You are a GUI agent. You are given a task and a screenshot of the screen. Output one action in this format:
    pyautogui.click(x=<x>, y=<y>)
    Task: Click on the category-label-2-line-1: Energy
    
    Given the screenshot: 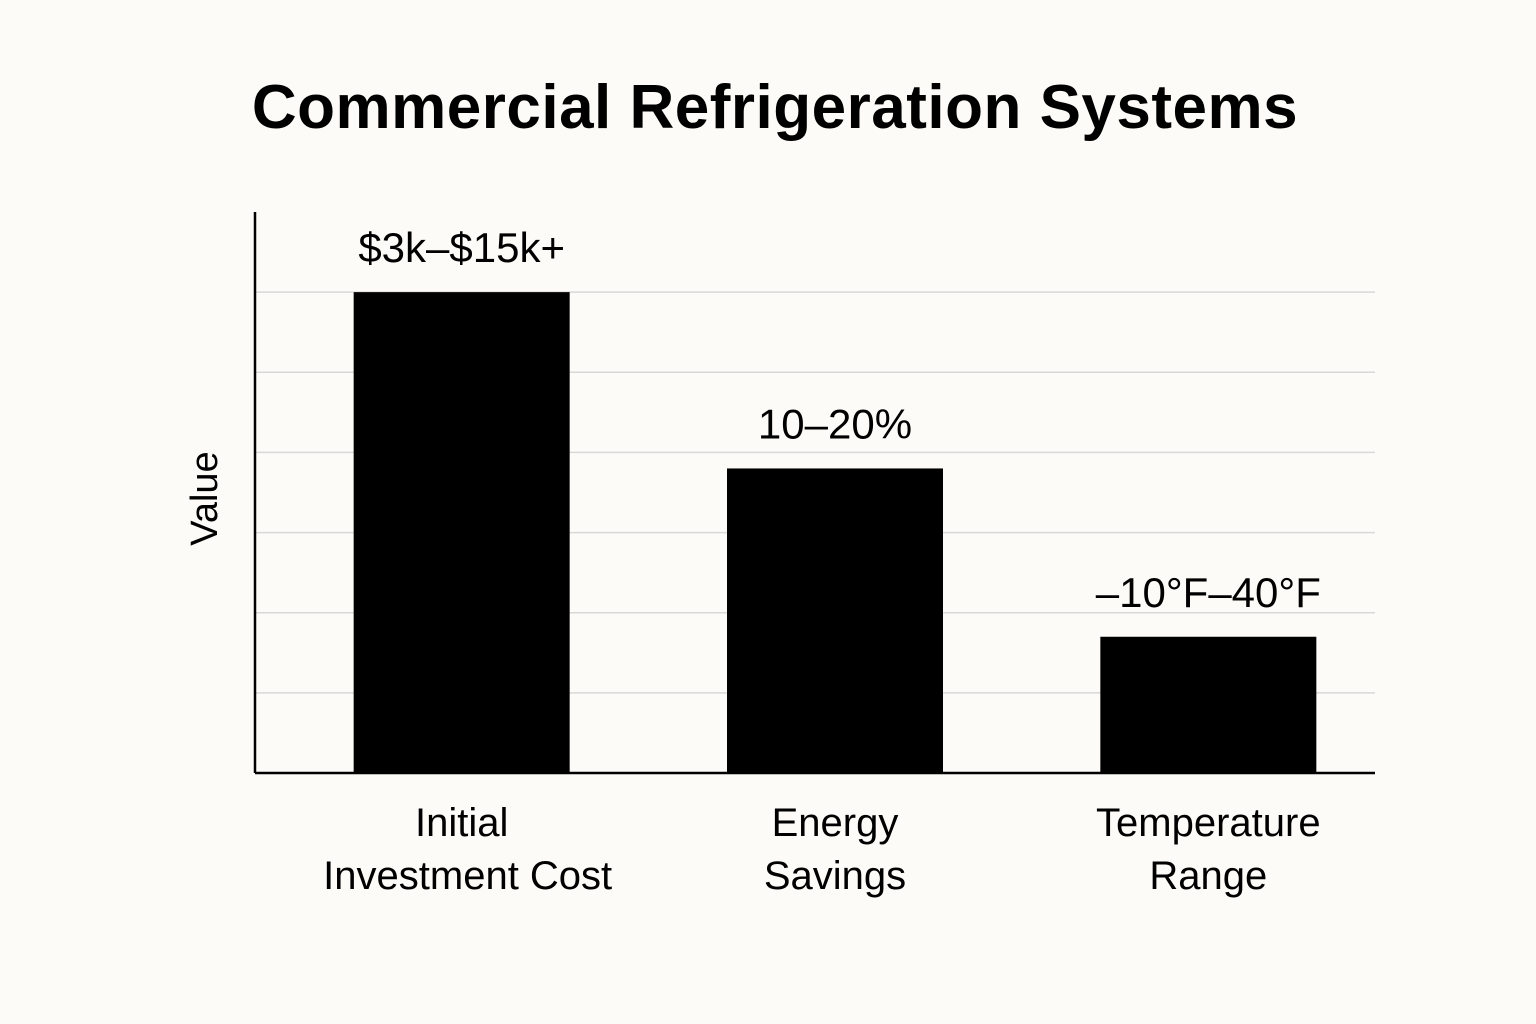 What is the action you would take?
    pyautogui.click(x=835, y=823)
    